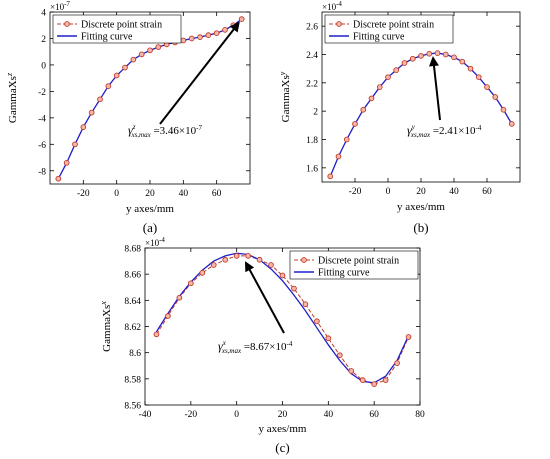 The width and height of the screenshot is (550, 459). Describe the element at coordinates (174, 131) in the screenshot. I see `annotation-value: =3.46×10` at that location.